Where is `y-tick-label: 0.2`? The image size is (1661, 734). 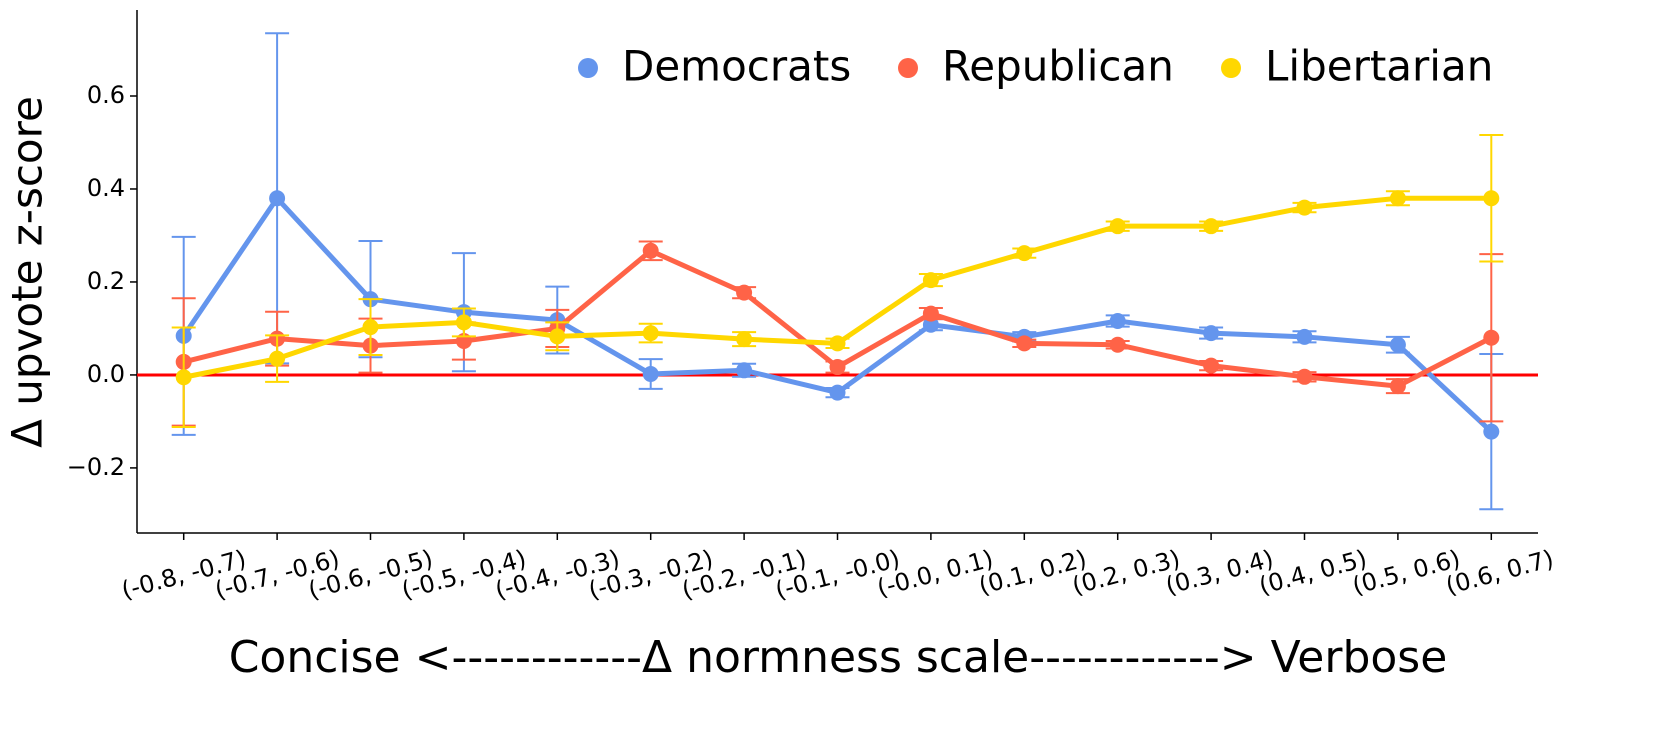
y-tick-label: 0.2 is located at coordinates (106, 281).